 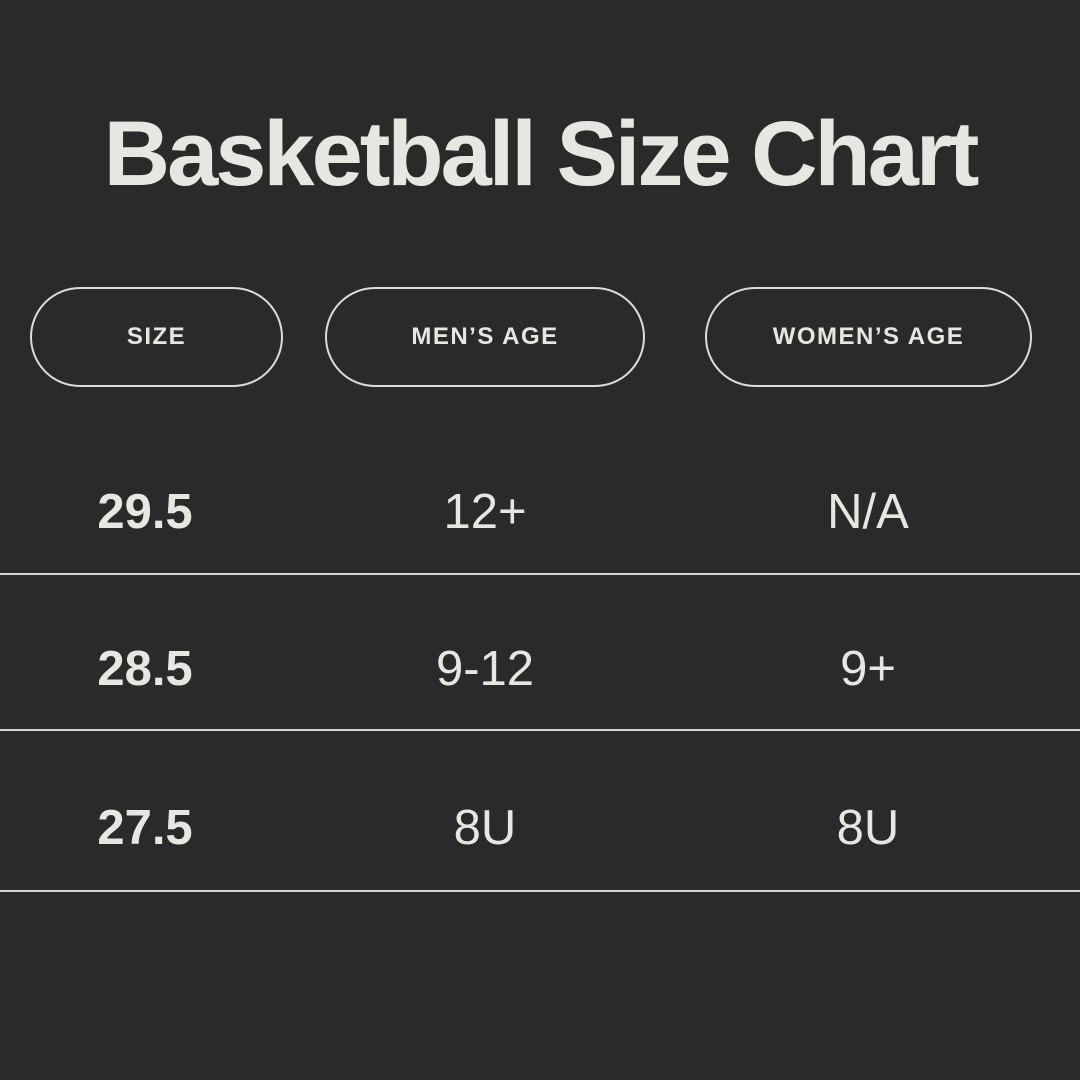 I want to click on page-title: Basketball Size Chart, so click(x=541, y=154).